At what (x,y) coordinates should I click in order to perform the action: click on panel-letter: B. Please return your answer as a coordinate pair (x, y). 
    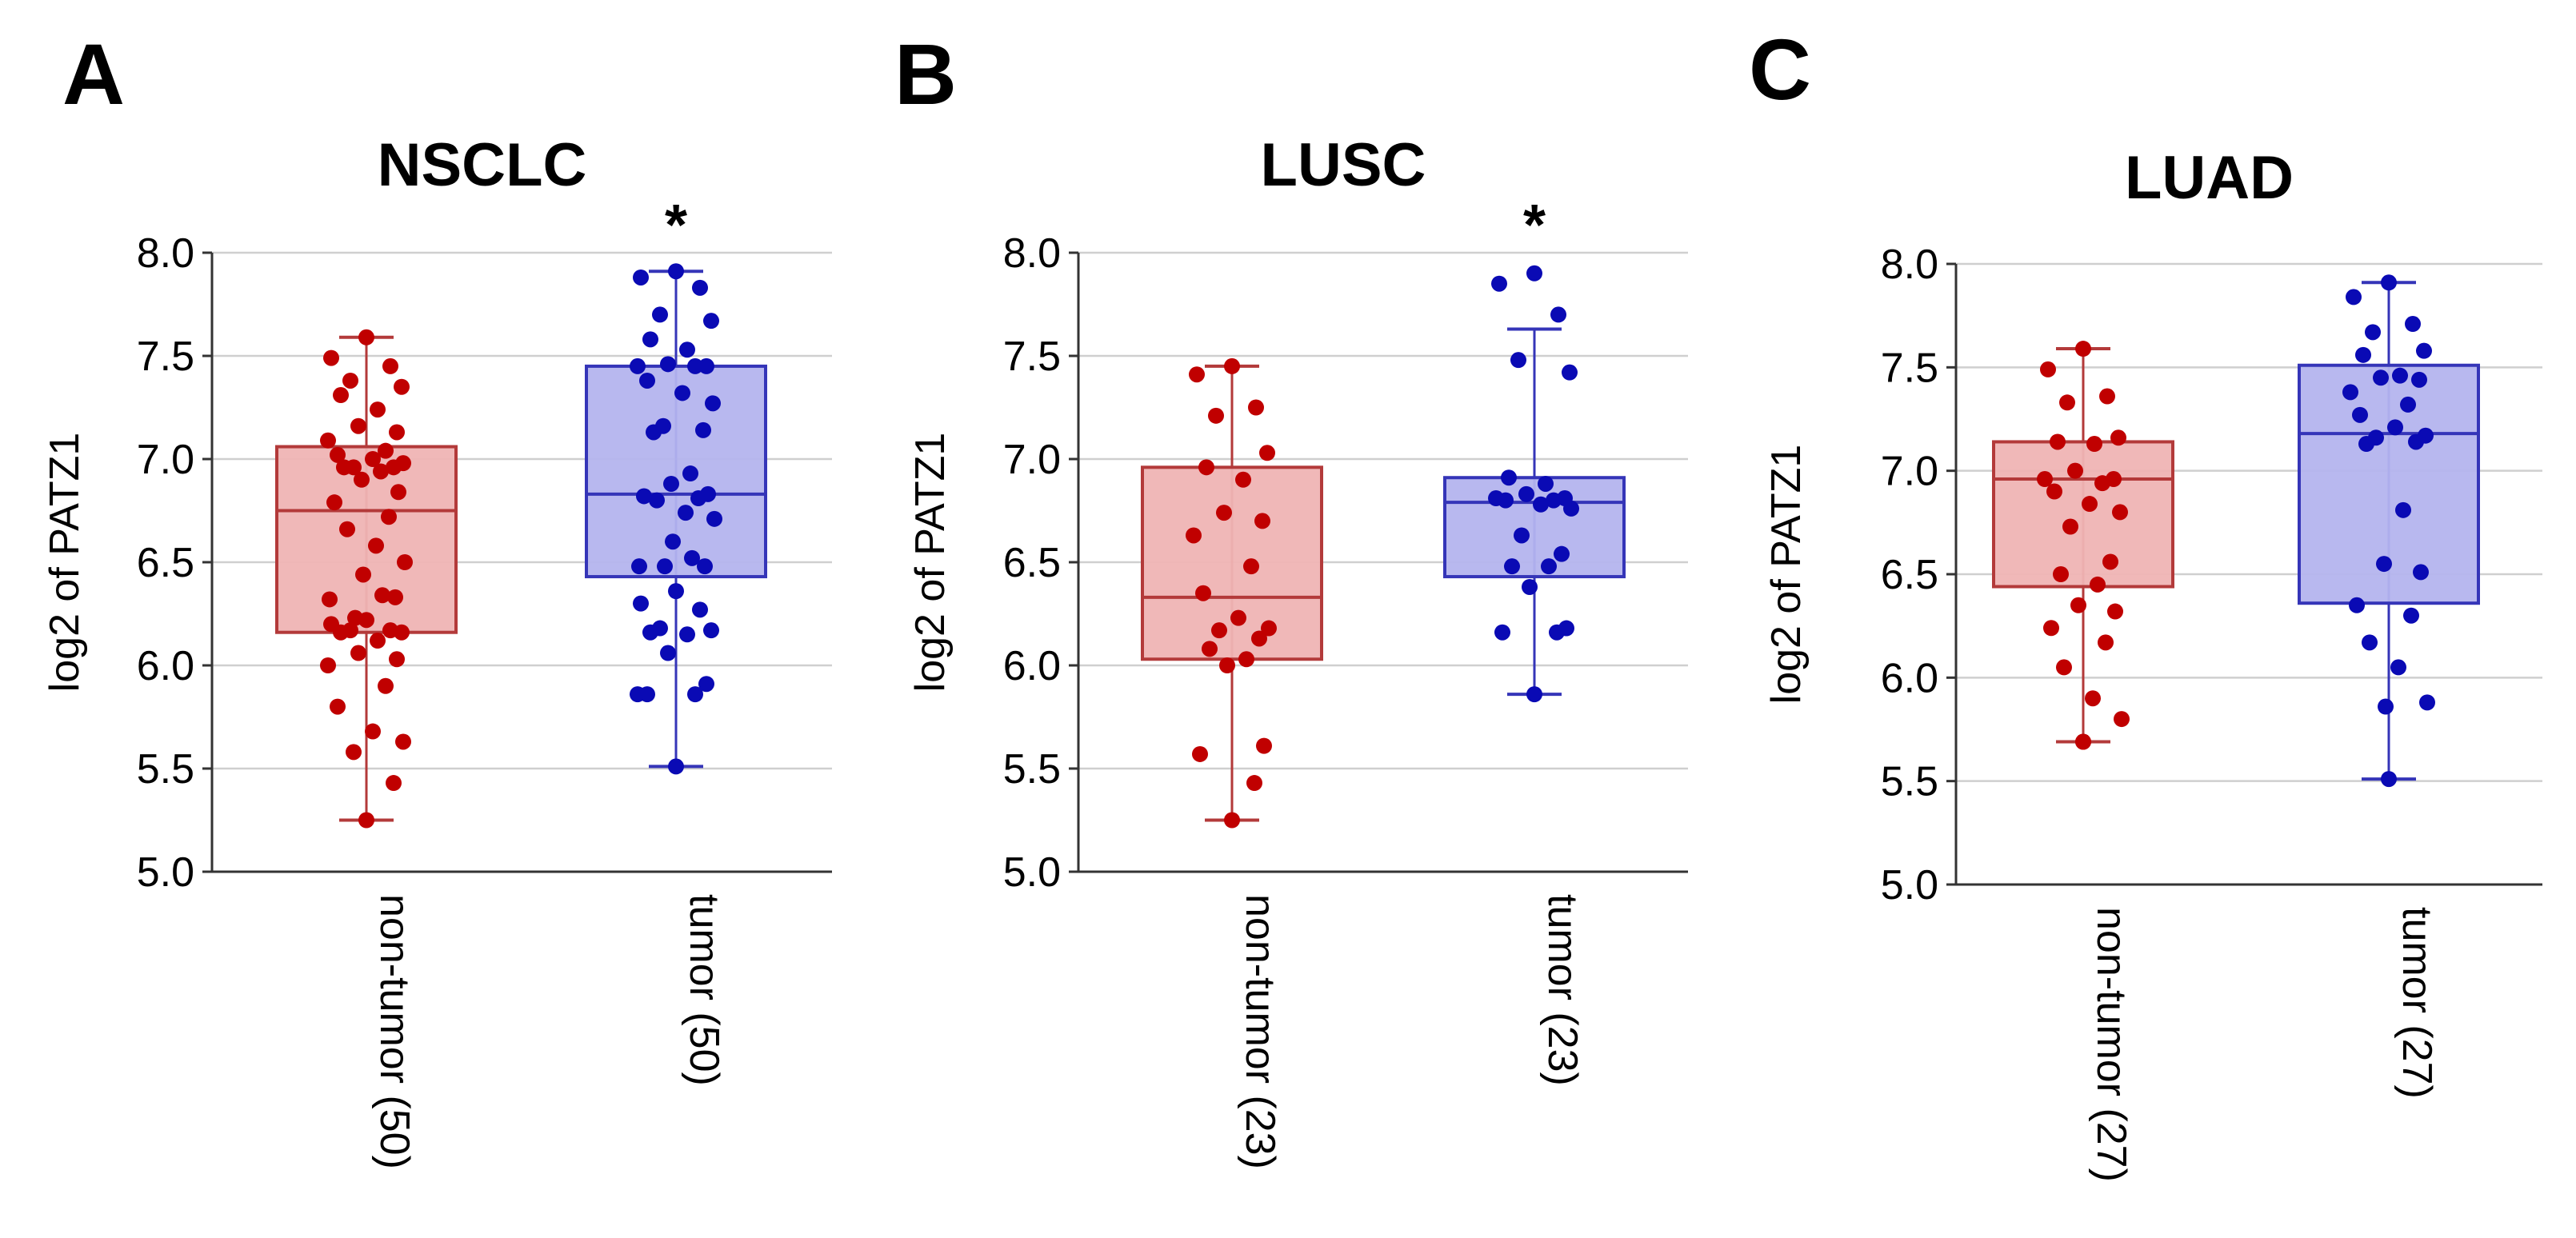
    Looking at the image, I should click on (925, 74).